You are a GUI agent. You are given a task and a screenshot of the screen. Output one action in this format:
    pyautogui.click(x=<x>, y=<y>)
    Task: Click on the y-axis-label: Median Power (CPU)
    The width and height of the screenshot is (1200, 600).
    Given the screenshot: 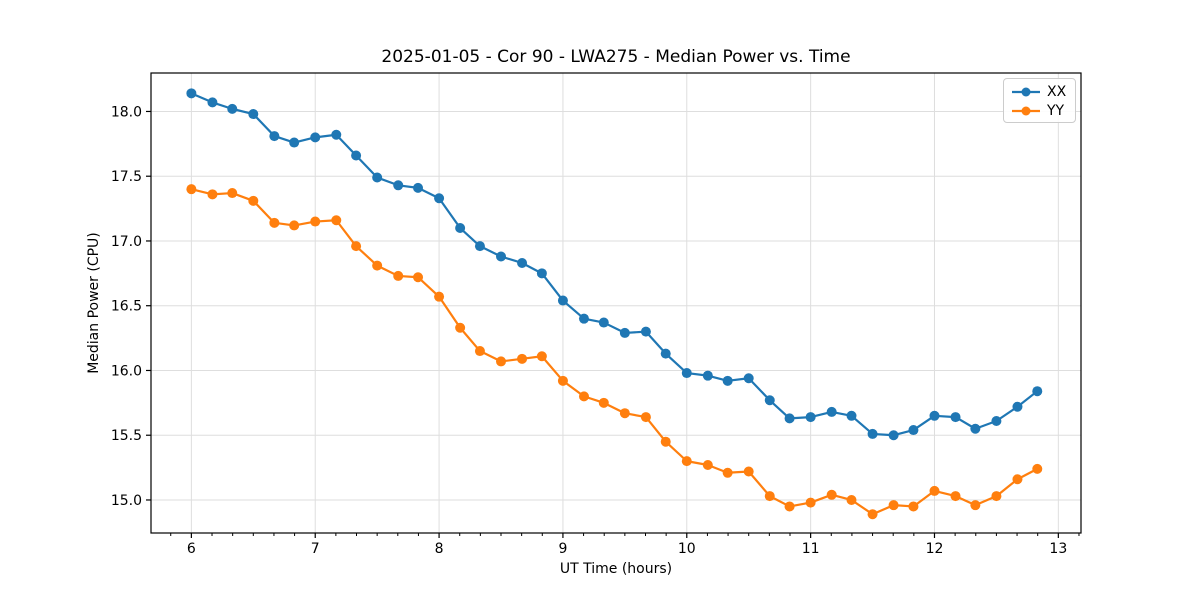 What is the action you would take?
    pyautogui.click(x=94, y=303)
    